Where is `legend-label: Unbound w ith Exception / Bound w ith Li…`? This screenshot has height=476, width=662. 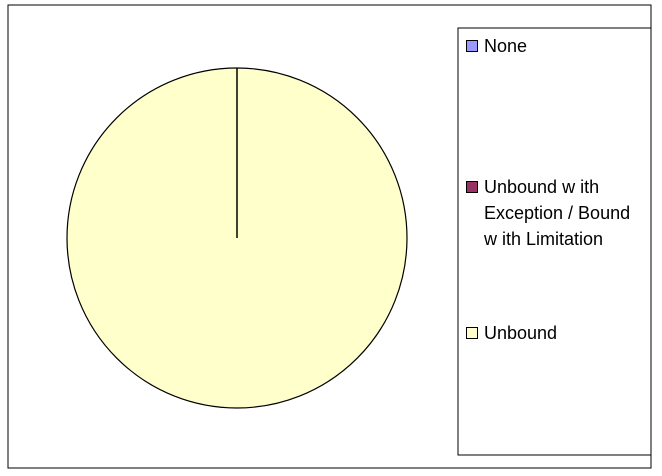
legend-label: Unbound w ith Exception / Bound w ith Li… is located at coordinates (557, 213).